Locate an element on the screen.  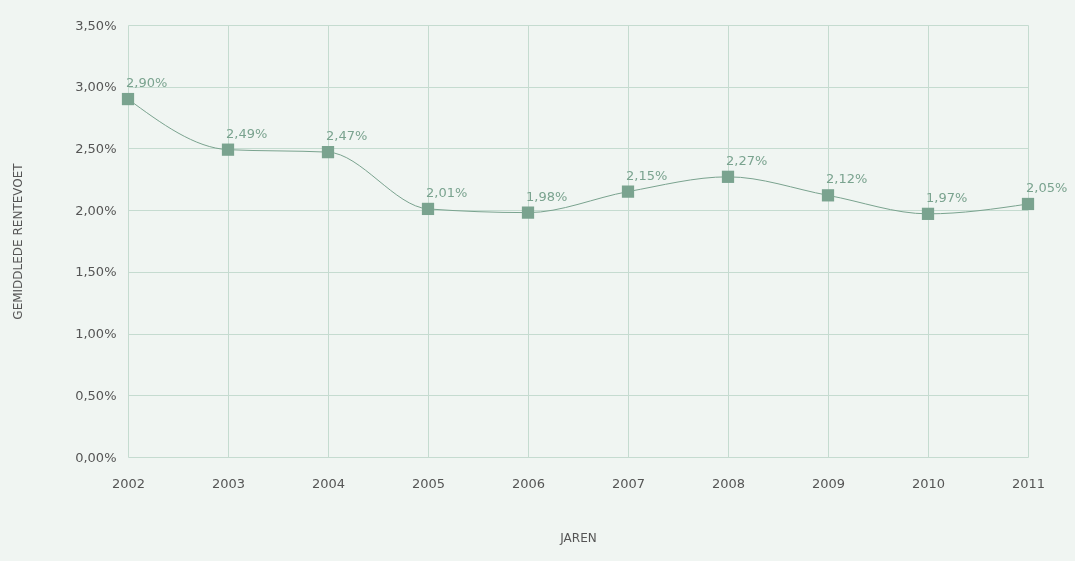
data-label: 2,15% is located at coordinates (647, 175).